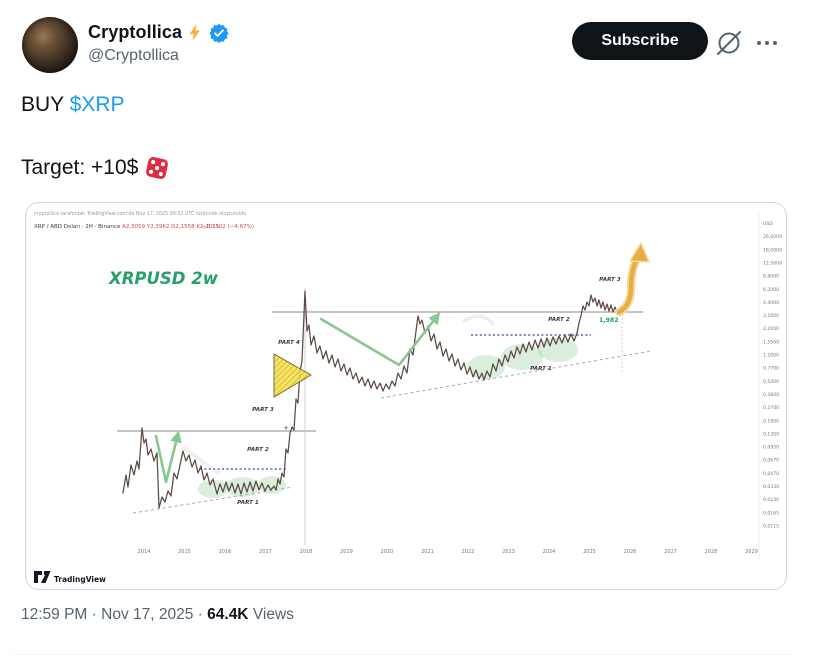 The width and height of the screenshot is (825, 660). I want to click on price-tick: 8,8000, so click(771, 277).